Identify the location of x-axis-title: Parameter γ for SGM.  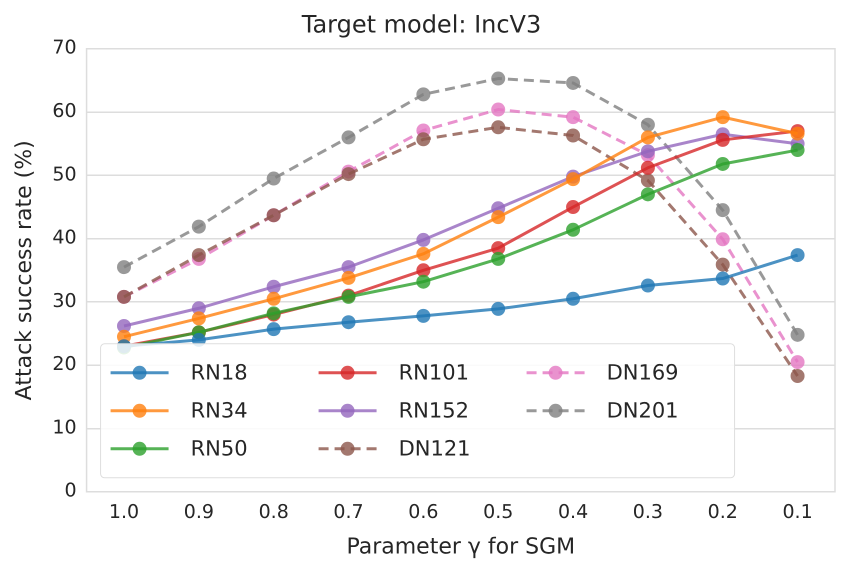
(461, 547).